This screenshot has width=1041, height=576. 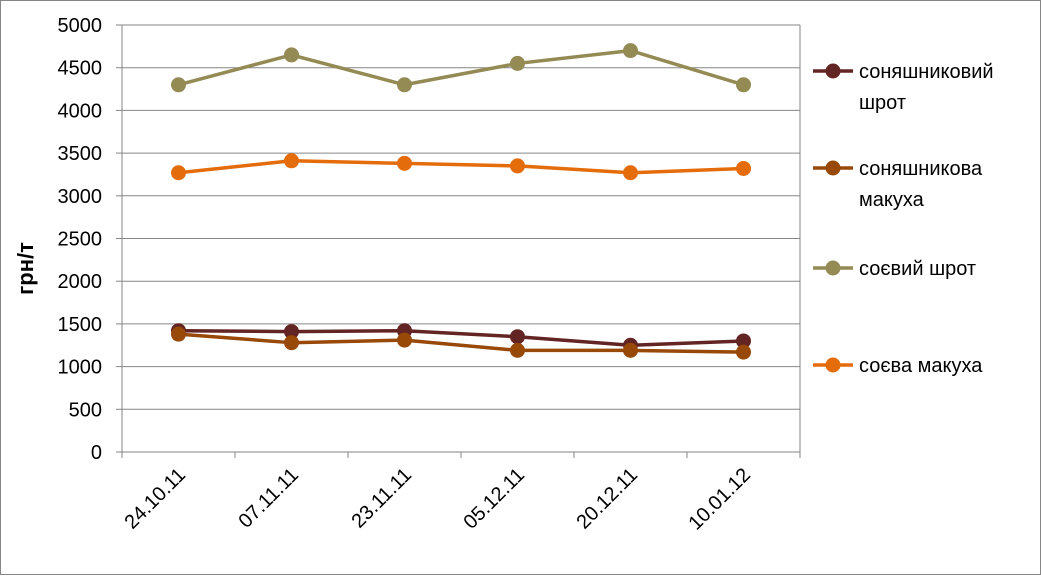 I want to click on y-tick-label: 2500, so click(x=80, y=240).